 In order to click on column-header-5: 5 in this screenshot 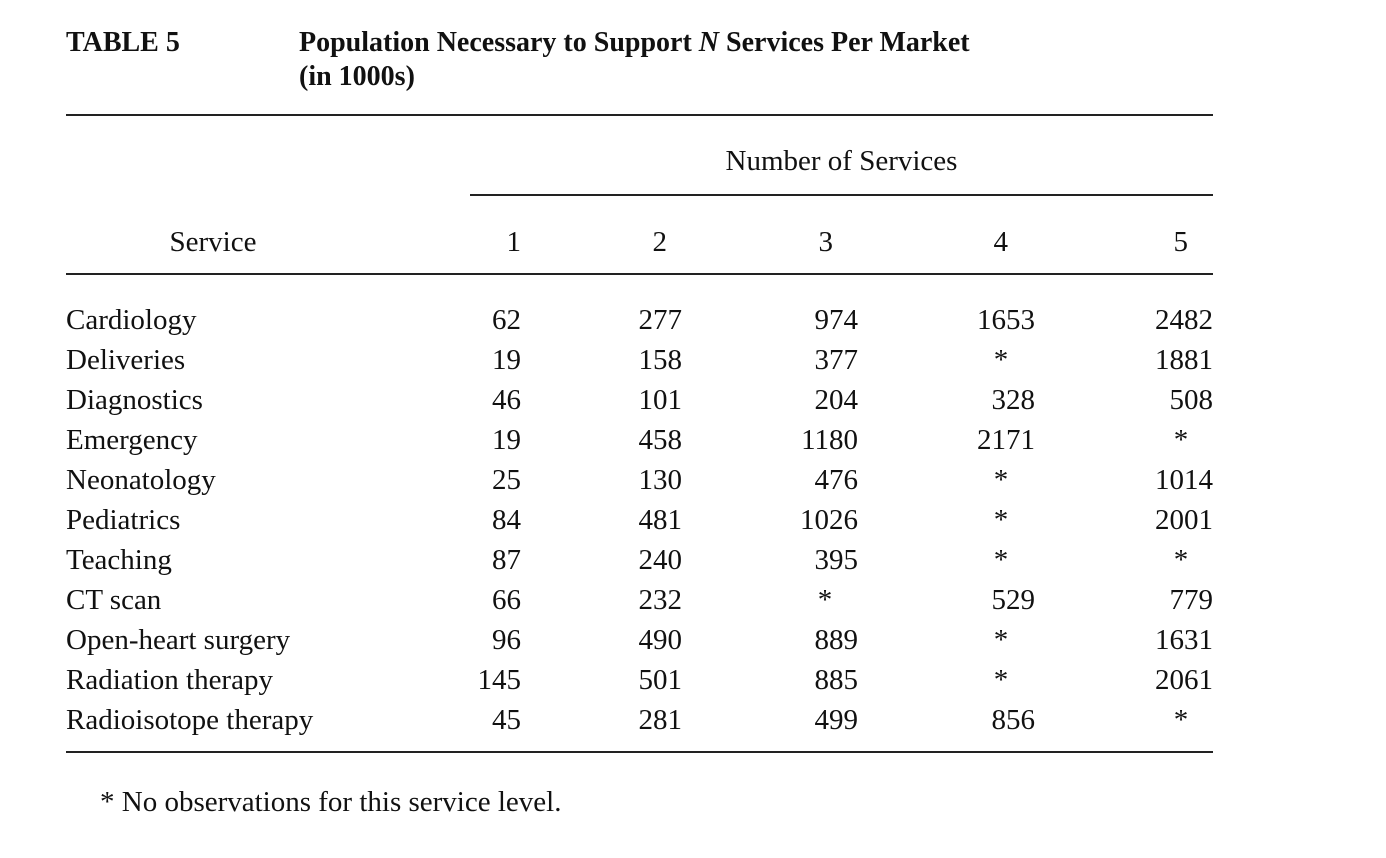, I will do `click(1181, 242)`.